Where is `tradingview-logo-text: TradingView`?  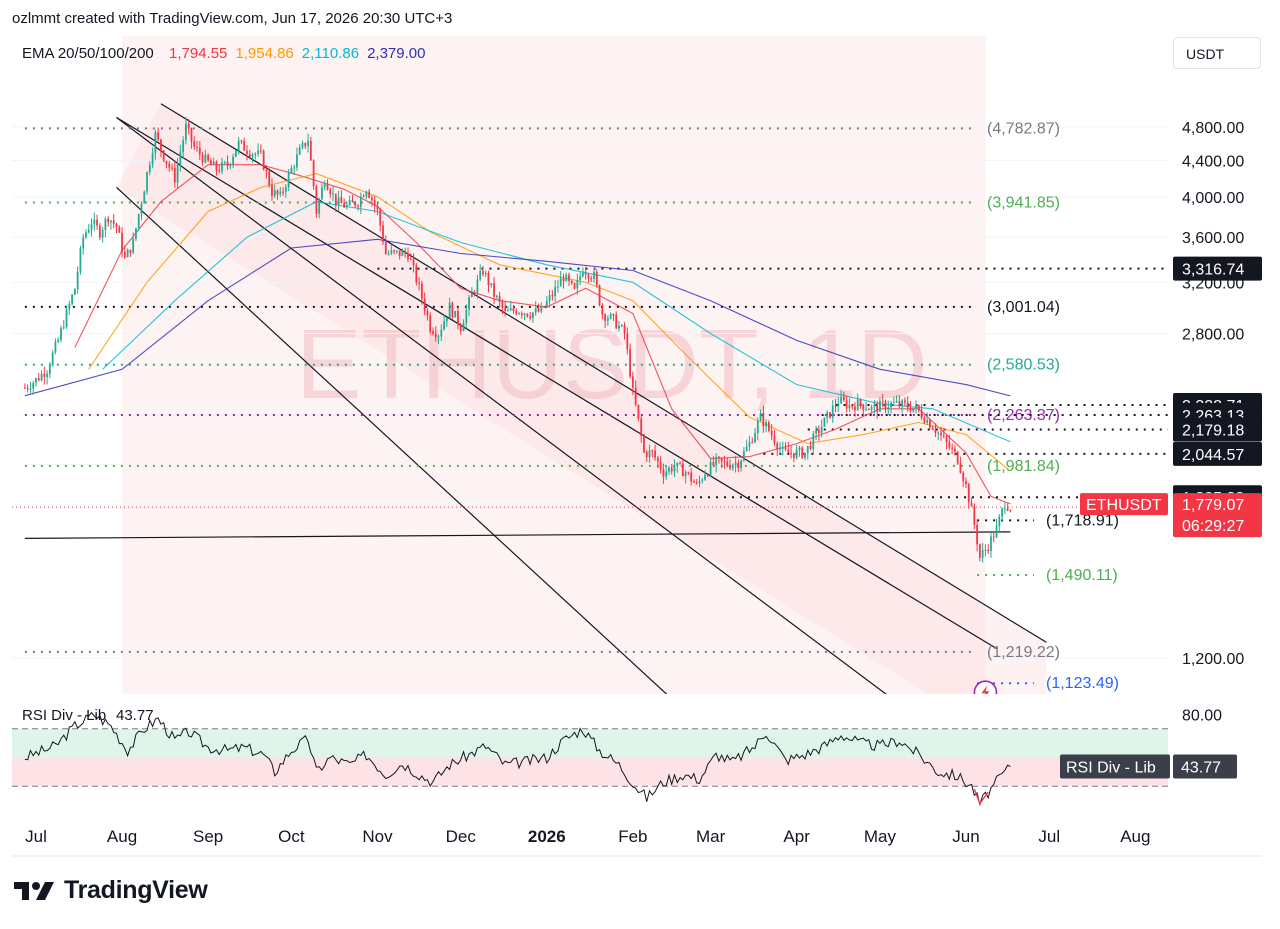 tradingview-logo-text: TradingView is located at coordinates (136, 890).